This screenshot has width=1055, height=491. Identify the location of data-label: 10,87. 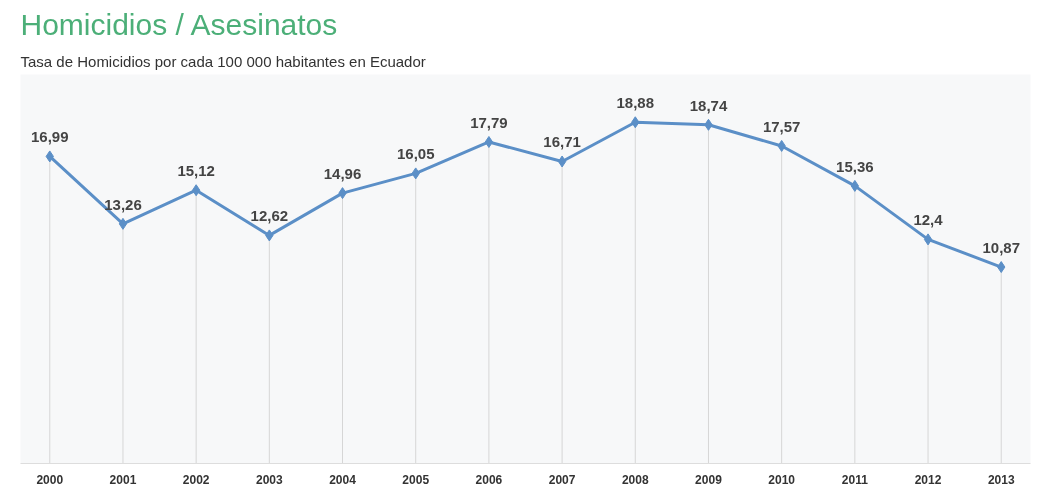
(1001, 248).